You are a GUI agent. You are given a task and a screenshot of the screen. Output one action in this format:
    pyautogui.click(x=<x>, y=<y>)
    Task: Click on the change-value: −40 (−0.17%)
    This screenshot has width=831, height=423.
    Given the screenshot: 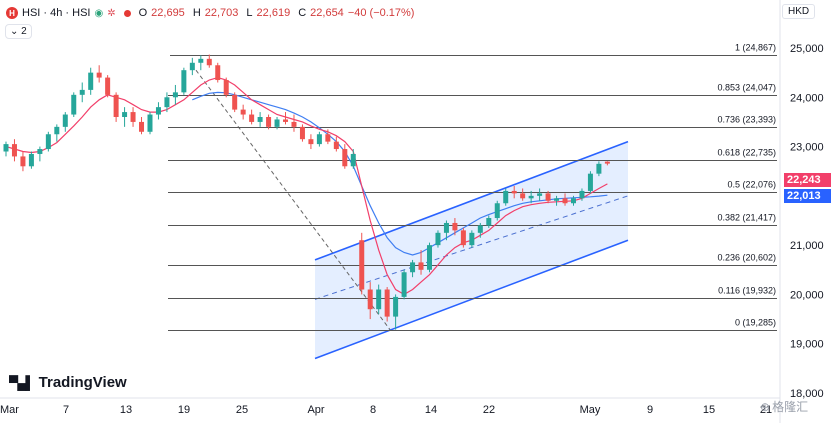 What is the action you would take?
    pyautogui.click(x=381, y=13)
    